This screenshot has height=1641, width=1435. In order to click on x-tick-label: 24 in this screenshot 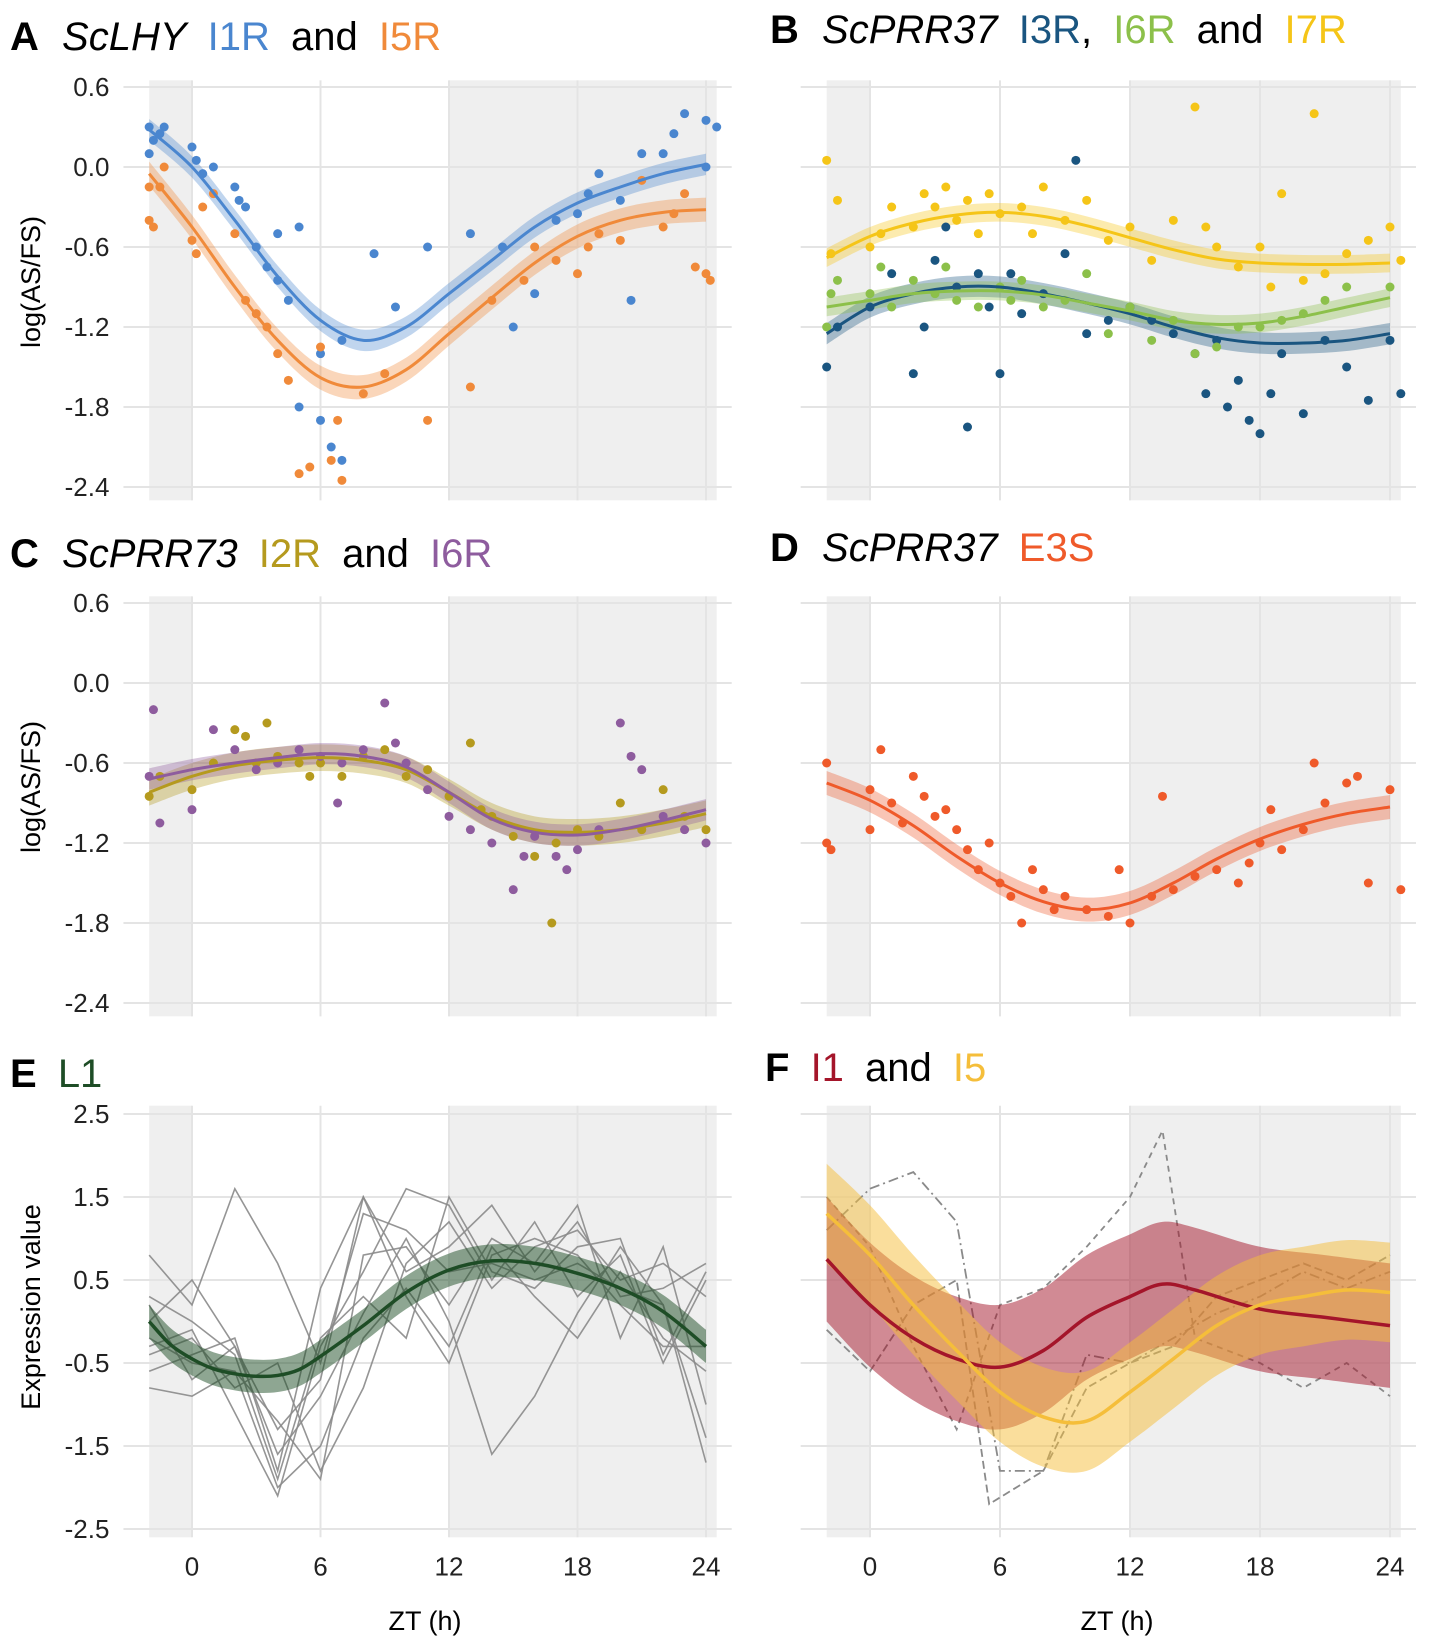, I will do `click(1390, 1566)`.